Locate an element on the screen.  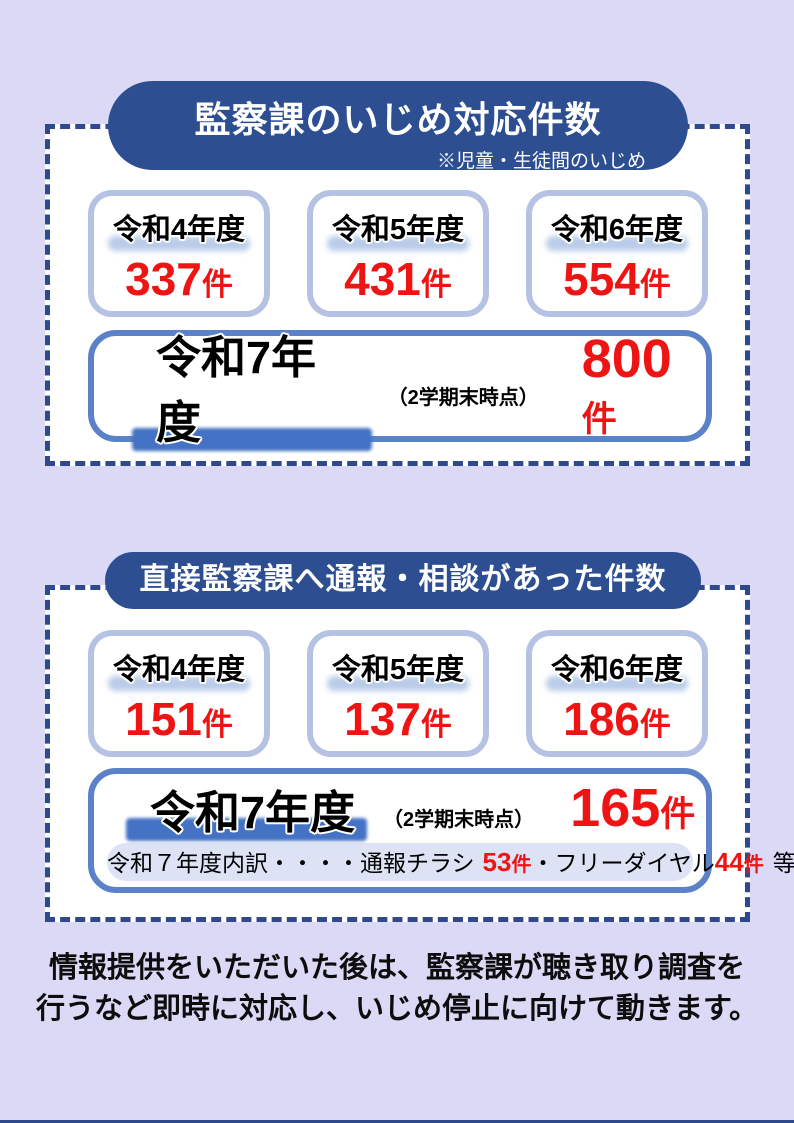
current-year-count: 165件 is located at coordinates (632, 808).